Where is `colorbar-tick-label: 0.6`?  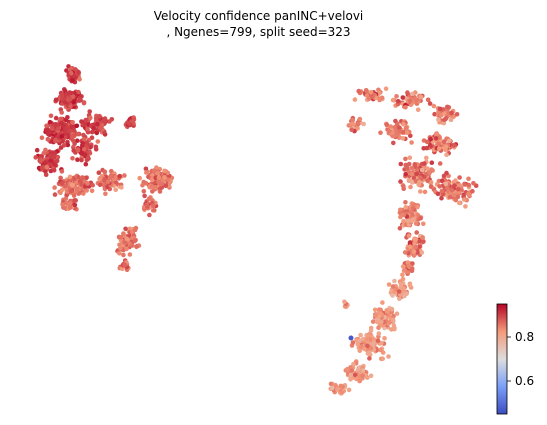
colorbar-tick-label: 0.6 is located at coordinates (524, 381).